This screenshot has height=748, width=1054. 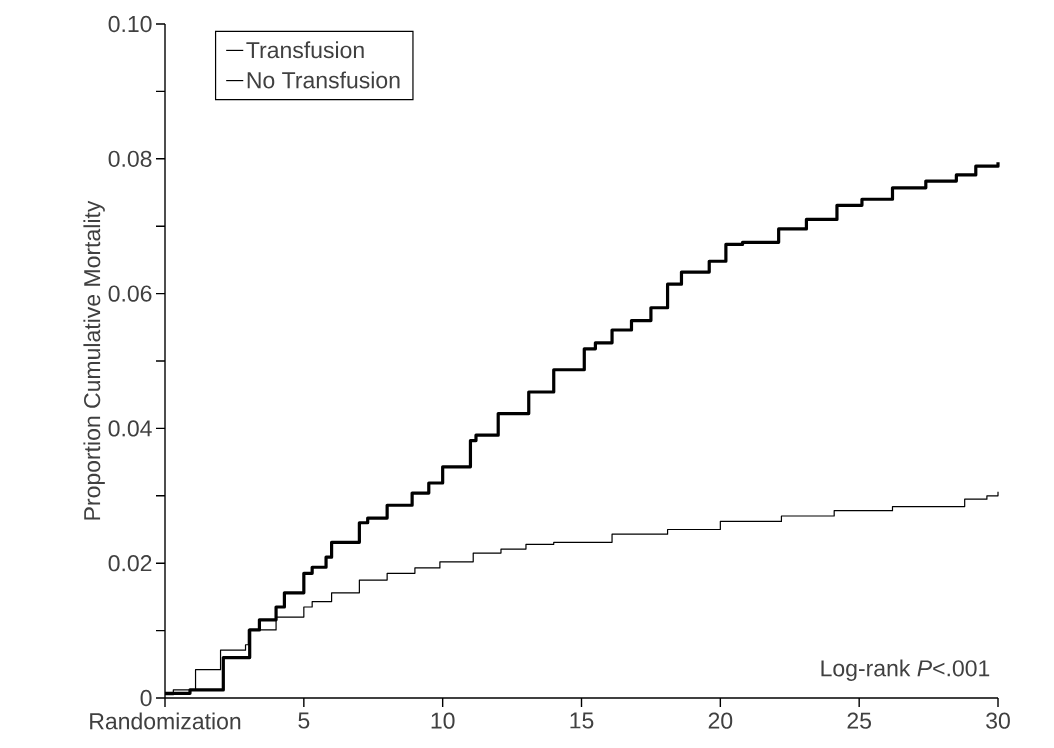 What do you see at coordinates (146, 698) in the screenshot?
I see `y-tick-label: 0` at bounding box center [146, 698].